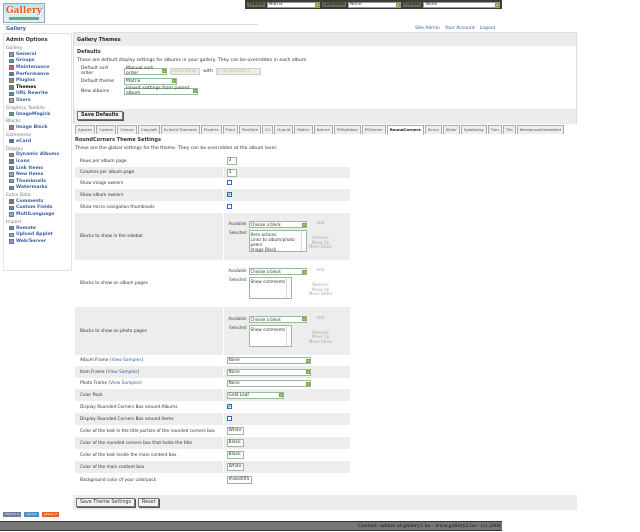 The height and width of the screenshot is (532, 640). I want to click on theme-select: Matrix, so click(293, 4).